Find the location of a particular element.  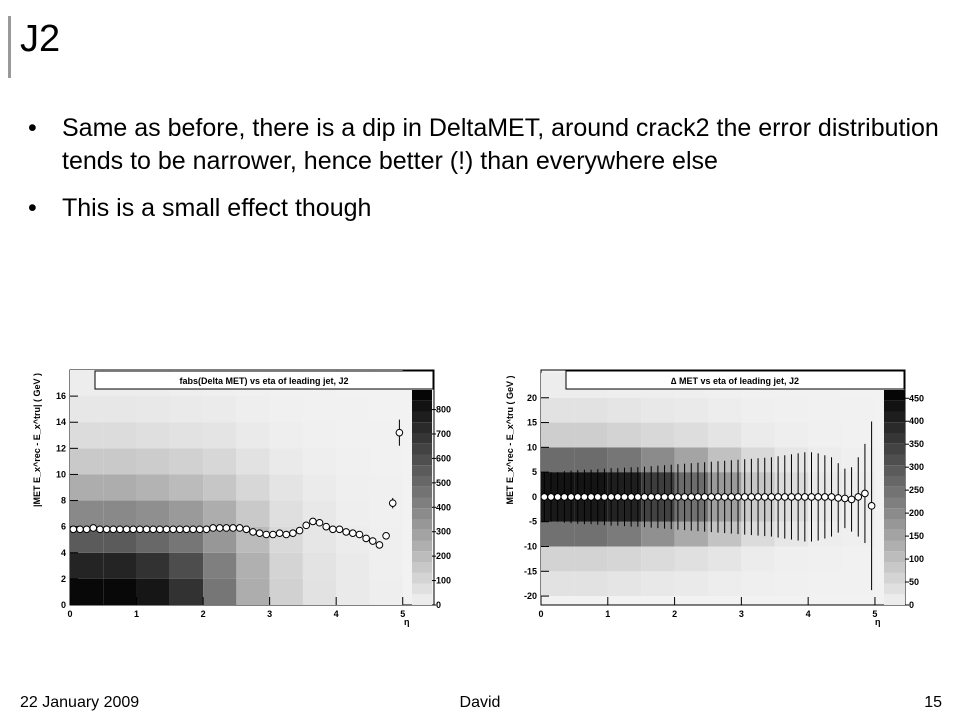

y-tick-label: -5 is located at coordinates (533, 522).